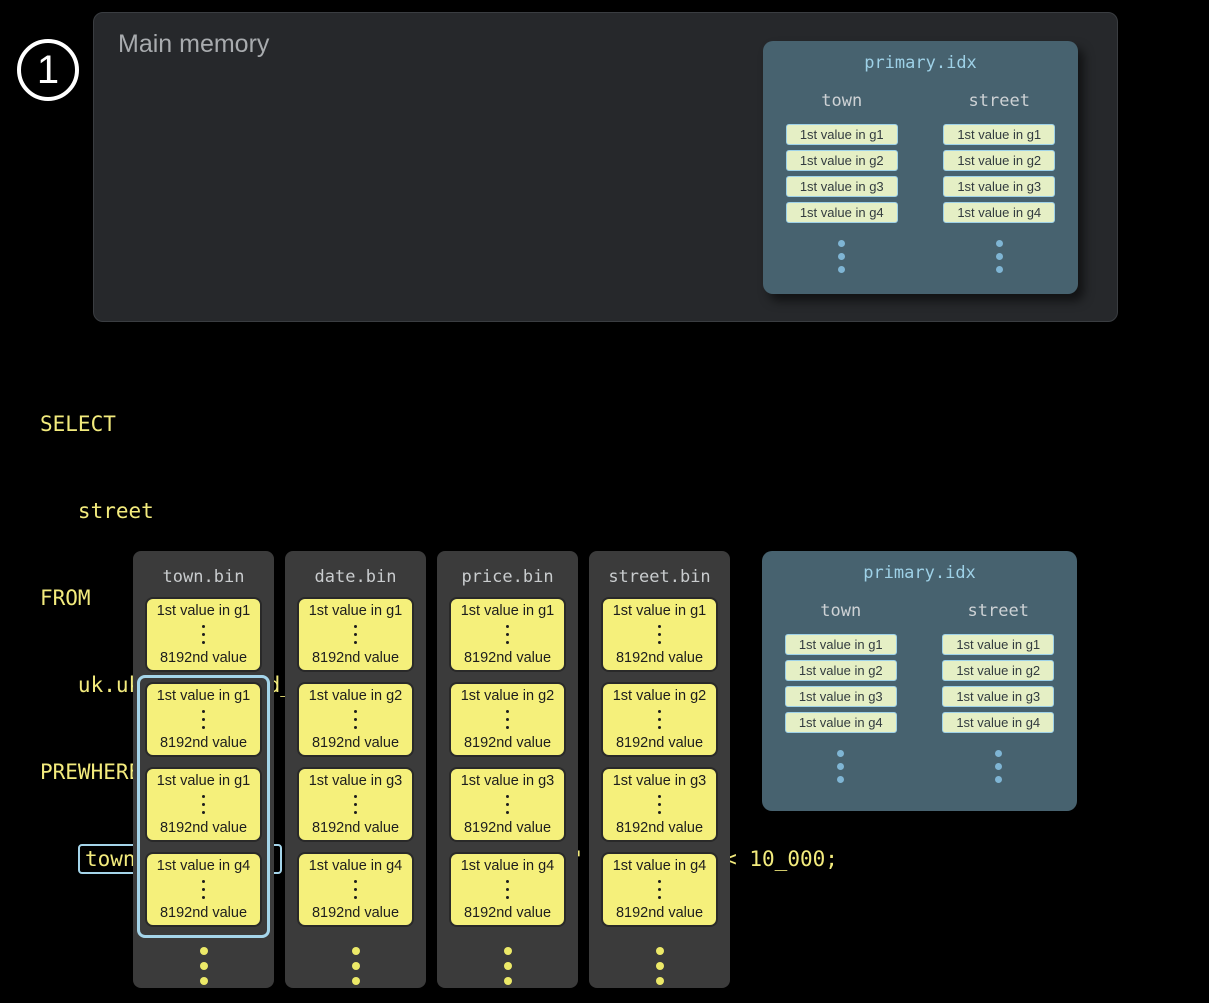  I want to click on selected-granules-box, so click(203, 806).